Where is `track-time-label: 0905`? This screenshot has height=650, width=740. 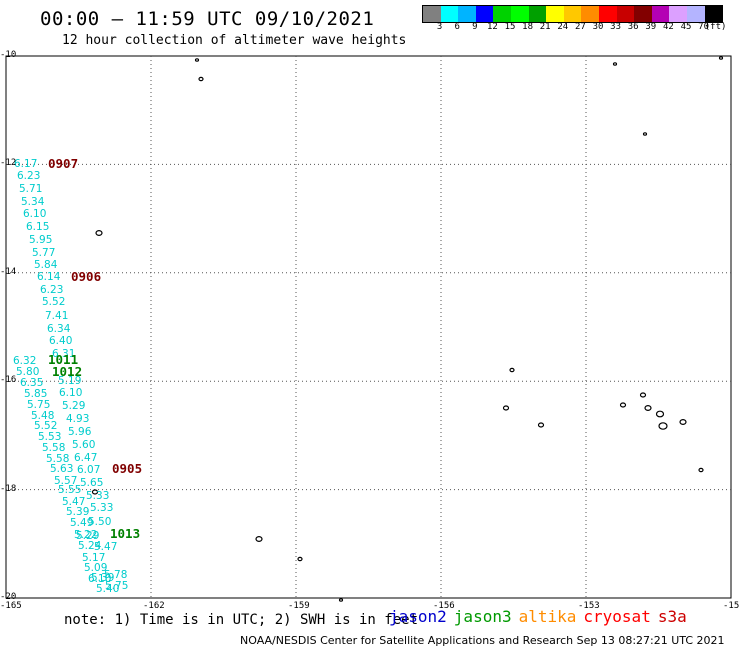
track-time-label: 0905 is located at coordinates (127, 468).